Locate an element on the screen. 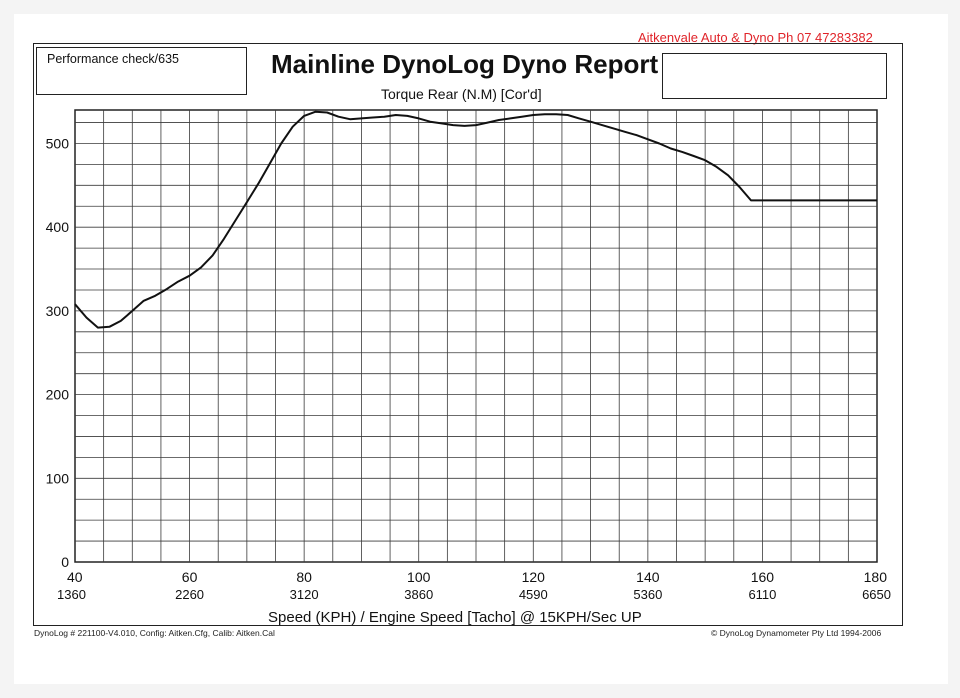  x-tick-rpm: 5360 is located at coordinates (647, 594).